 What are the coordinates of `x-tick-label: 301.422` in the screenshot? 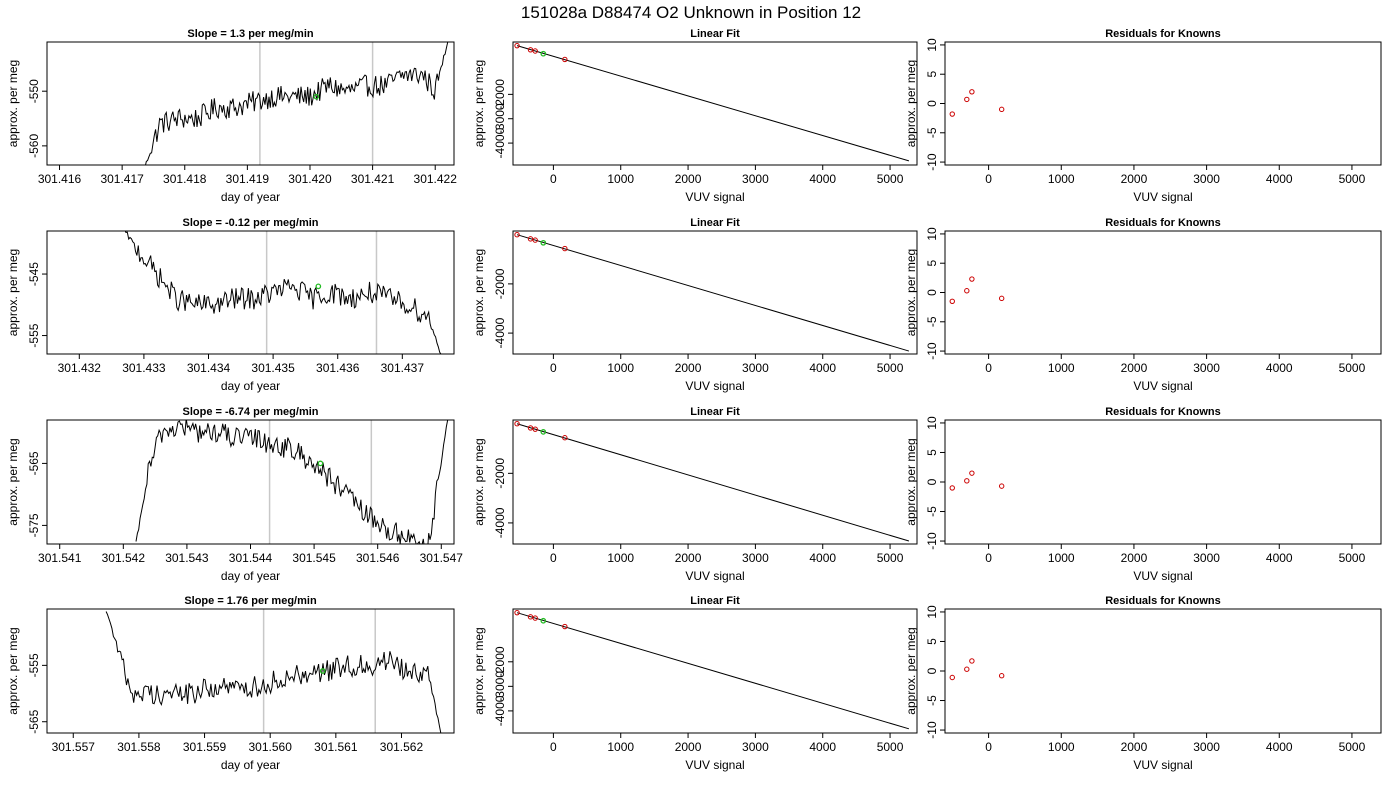 It's located at (436, 179).